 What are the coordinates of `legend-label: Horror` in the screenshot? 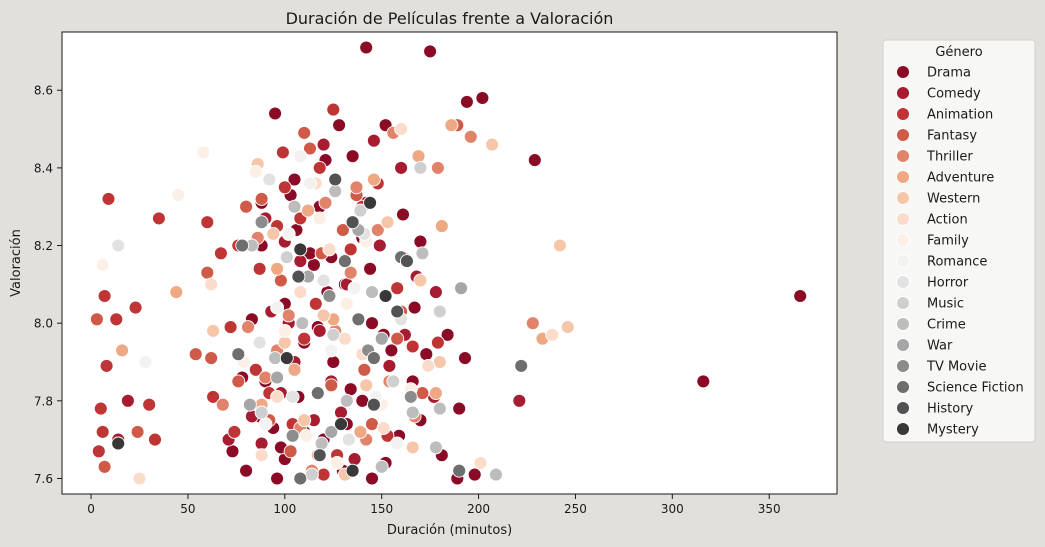 It's located at (948, 283).